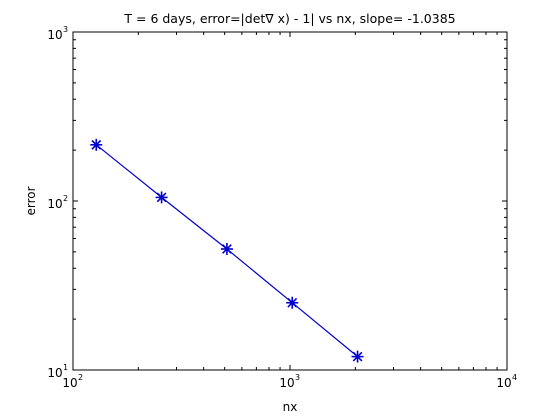  What do you see at coordinates (514, 377) in the screenshot?
I see `x-tick-label-exponent: 4` at bounding box center [514, 377].